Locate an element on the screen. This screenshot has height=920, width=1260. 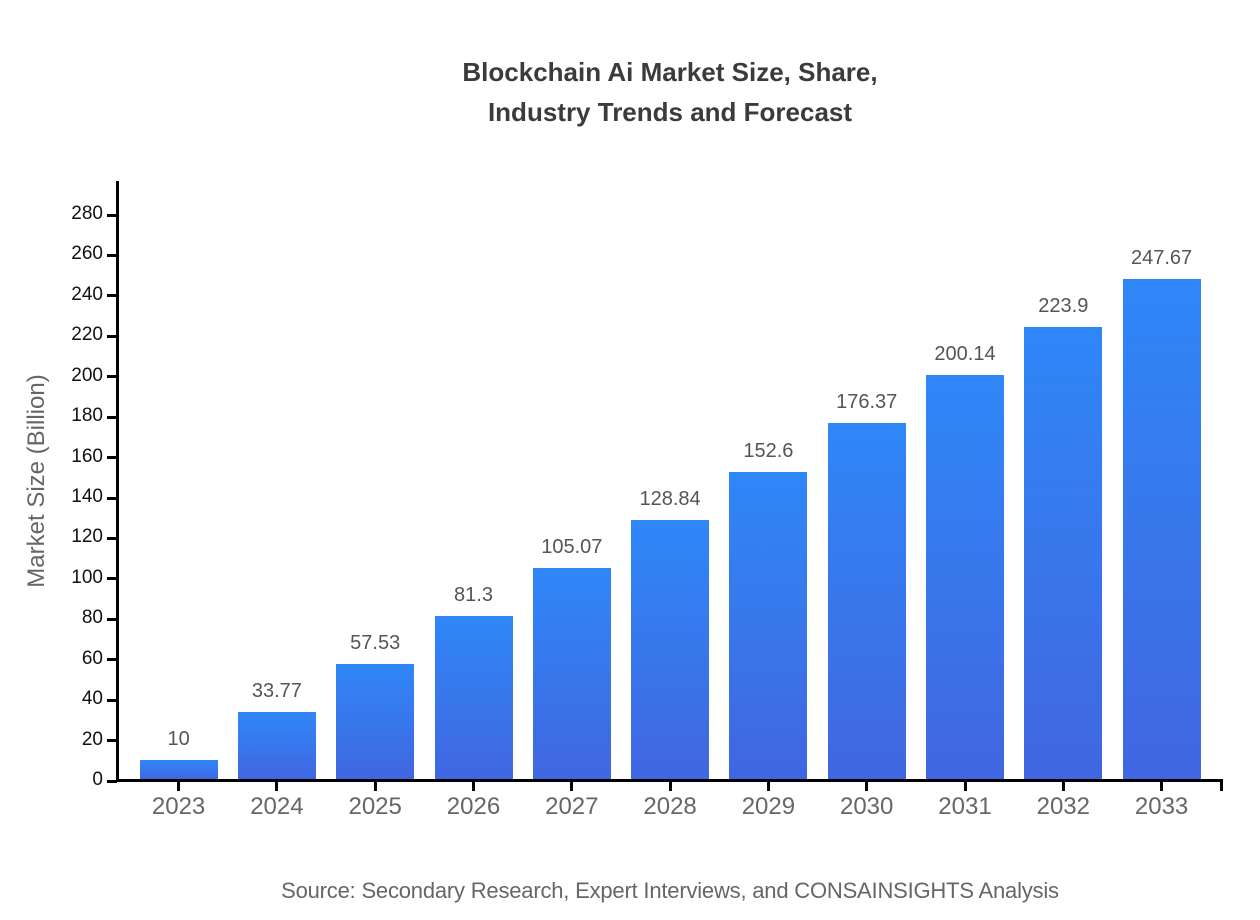
y-tick-label: 140 is located at coordinates (87, 496).